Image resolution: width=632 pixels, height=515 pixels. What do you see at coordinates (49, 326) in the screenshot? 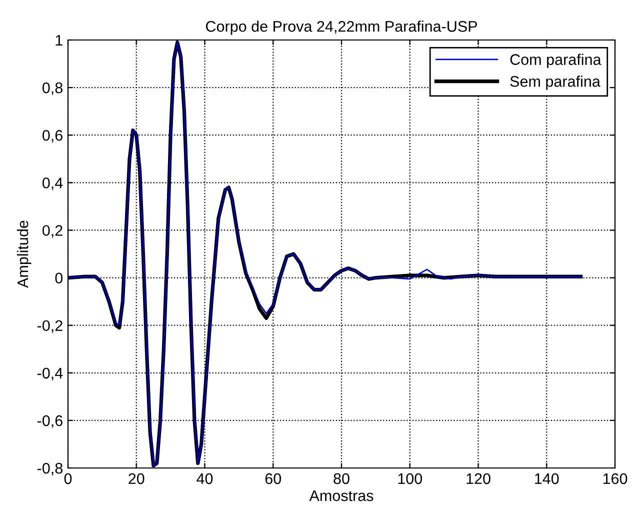
I see `y-tick-label: -0,2` at bounding box center [49, 326].